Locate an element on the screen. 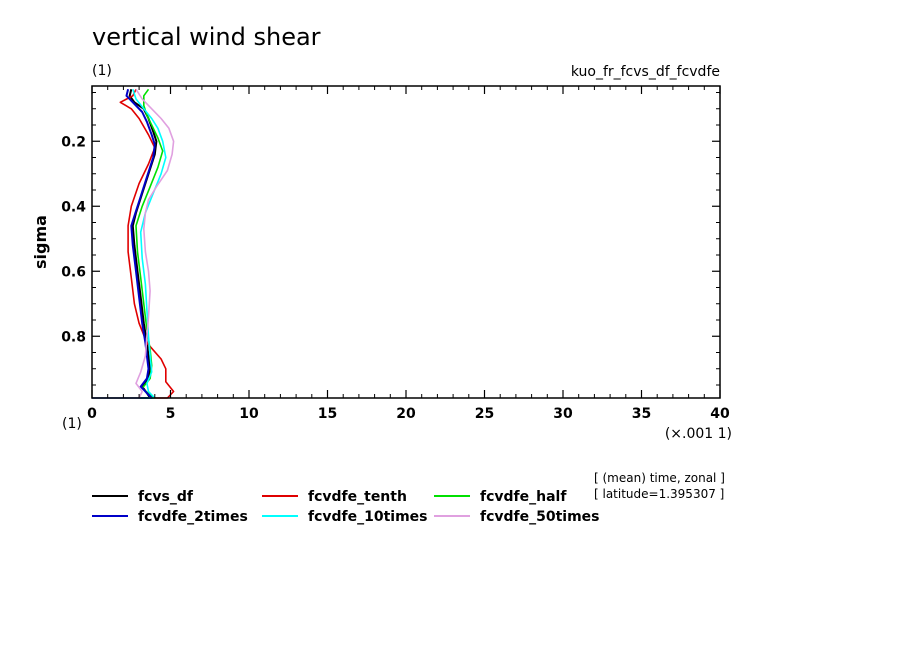 The width and height of the screenshot is (904, 654). y-tick-label: 0.2 is located at coordinates (73, 142).